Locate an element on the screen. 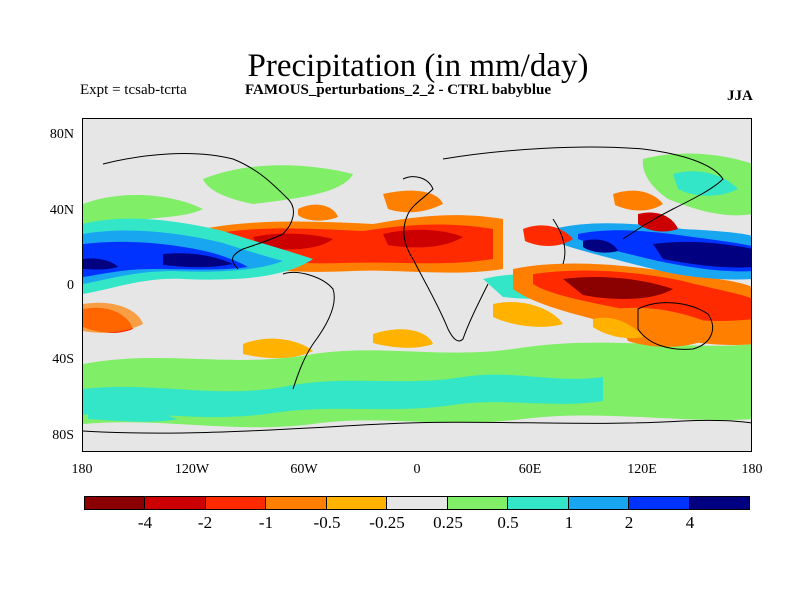 This screenshot has width=800, height=600. plot-title: Precipitation (in mm/day) is located at coordinates (418, 66).